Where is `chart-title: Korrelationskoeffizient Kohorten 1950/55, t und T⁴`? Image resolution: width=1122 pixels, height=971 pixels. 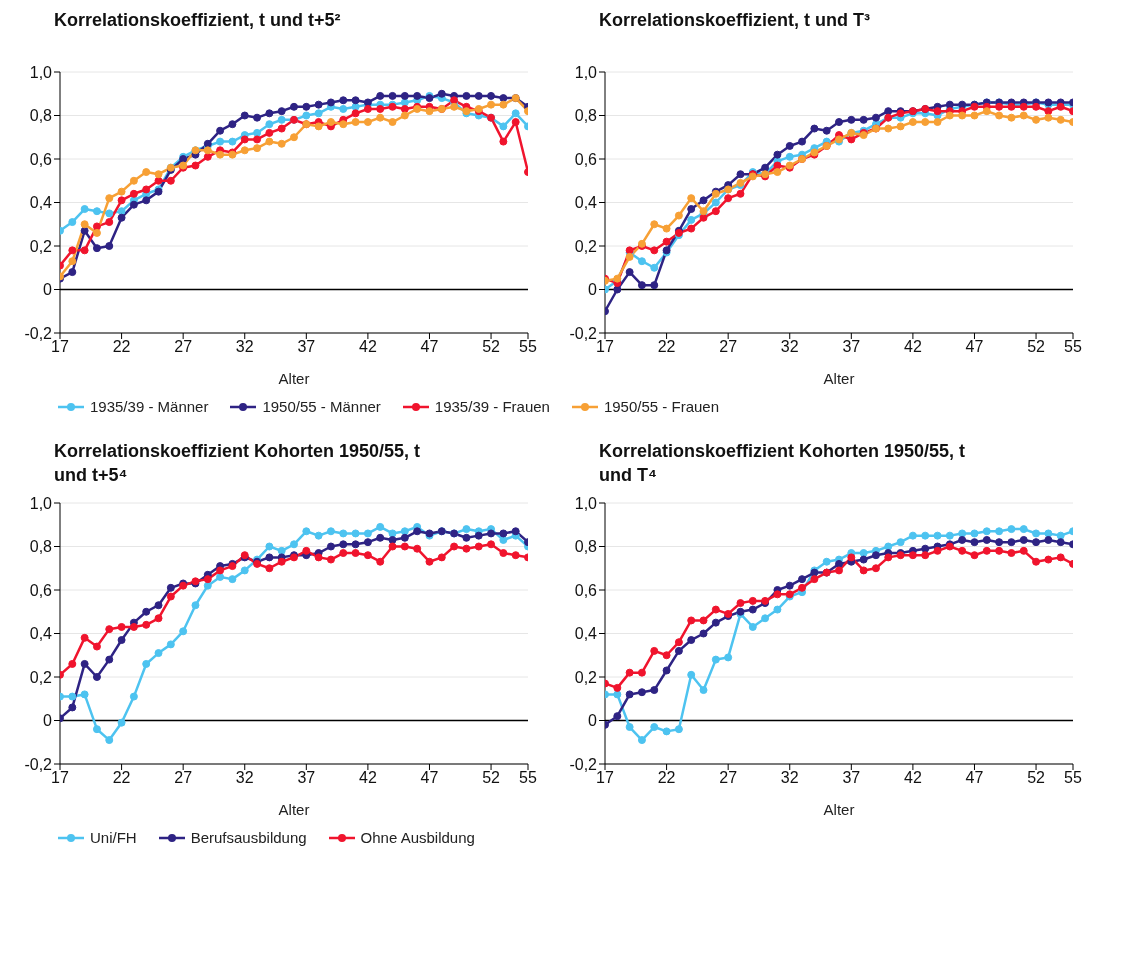
chart-title: Korrelationskoeffizient Kohorten 1950/55, t und T⁴ is located at coordinates (782, 463).